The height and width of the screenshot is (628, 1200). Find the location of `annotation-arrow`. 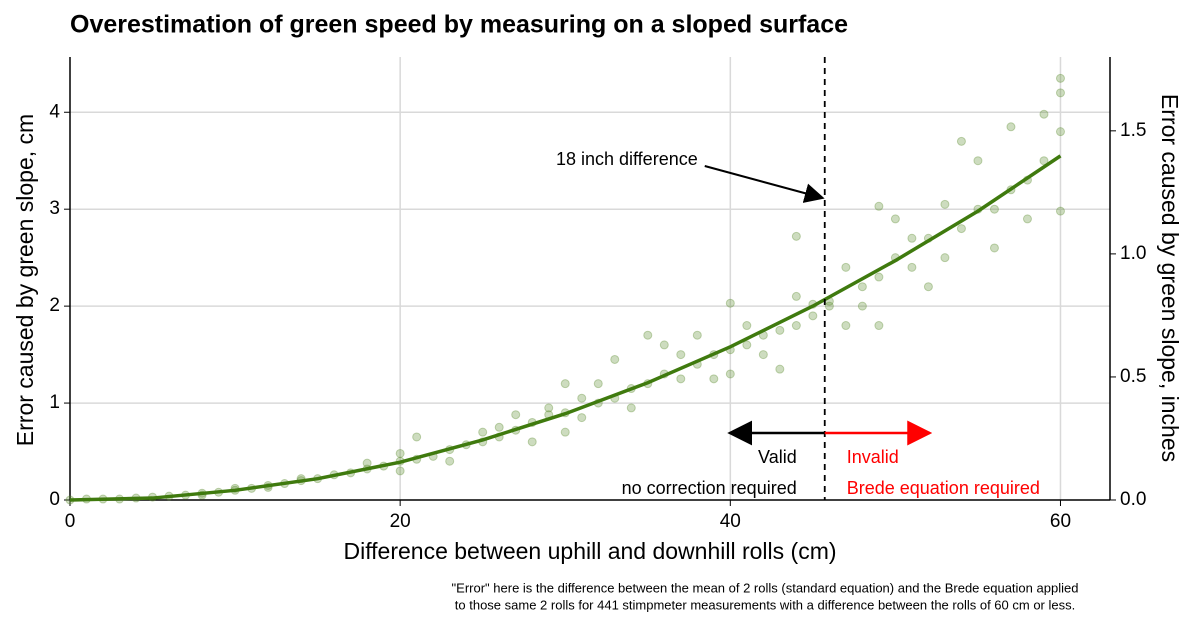

annotation-arrow is located at coordinates (764, 184).